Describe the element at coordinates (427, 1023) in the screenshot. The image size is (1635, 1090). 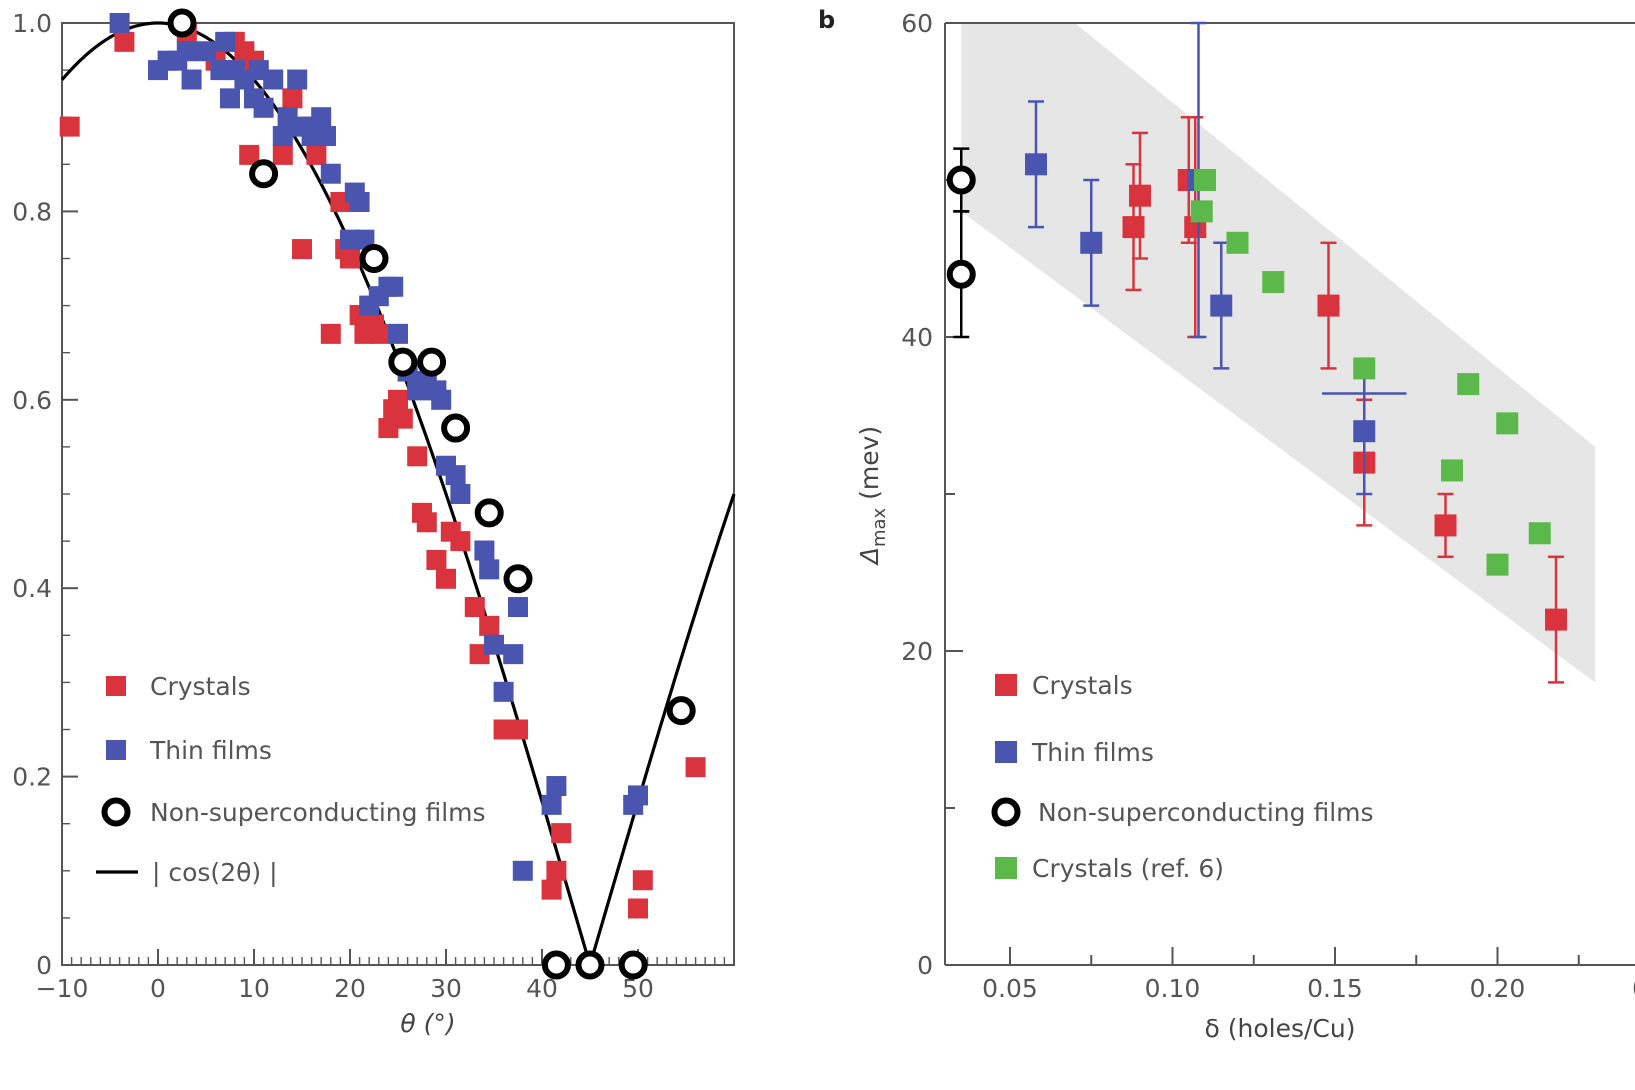
I see `x-axis-title: θ (°)` at that location.